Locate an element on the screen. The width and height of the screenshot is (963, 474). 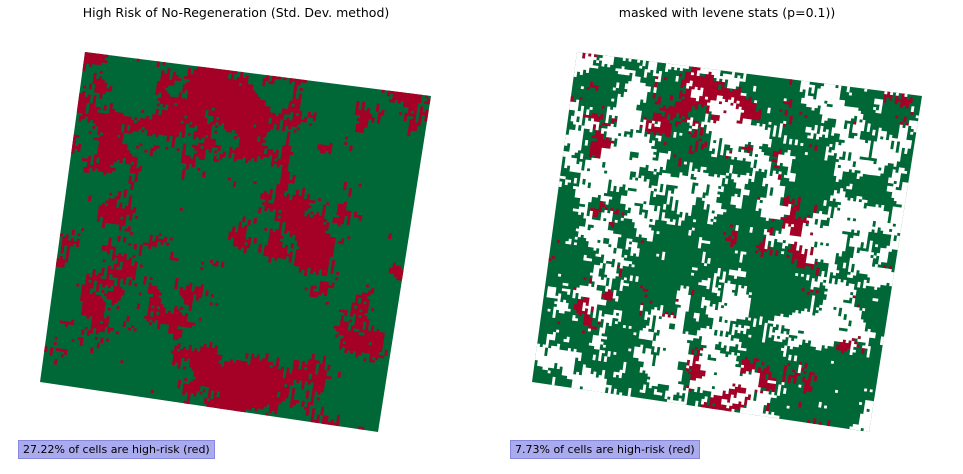
high-risk-percent-note: 27.22% of cells are high-risk (red) is located at coordinates (116, 449).